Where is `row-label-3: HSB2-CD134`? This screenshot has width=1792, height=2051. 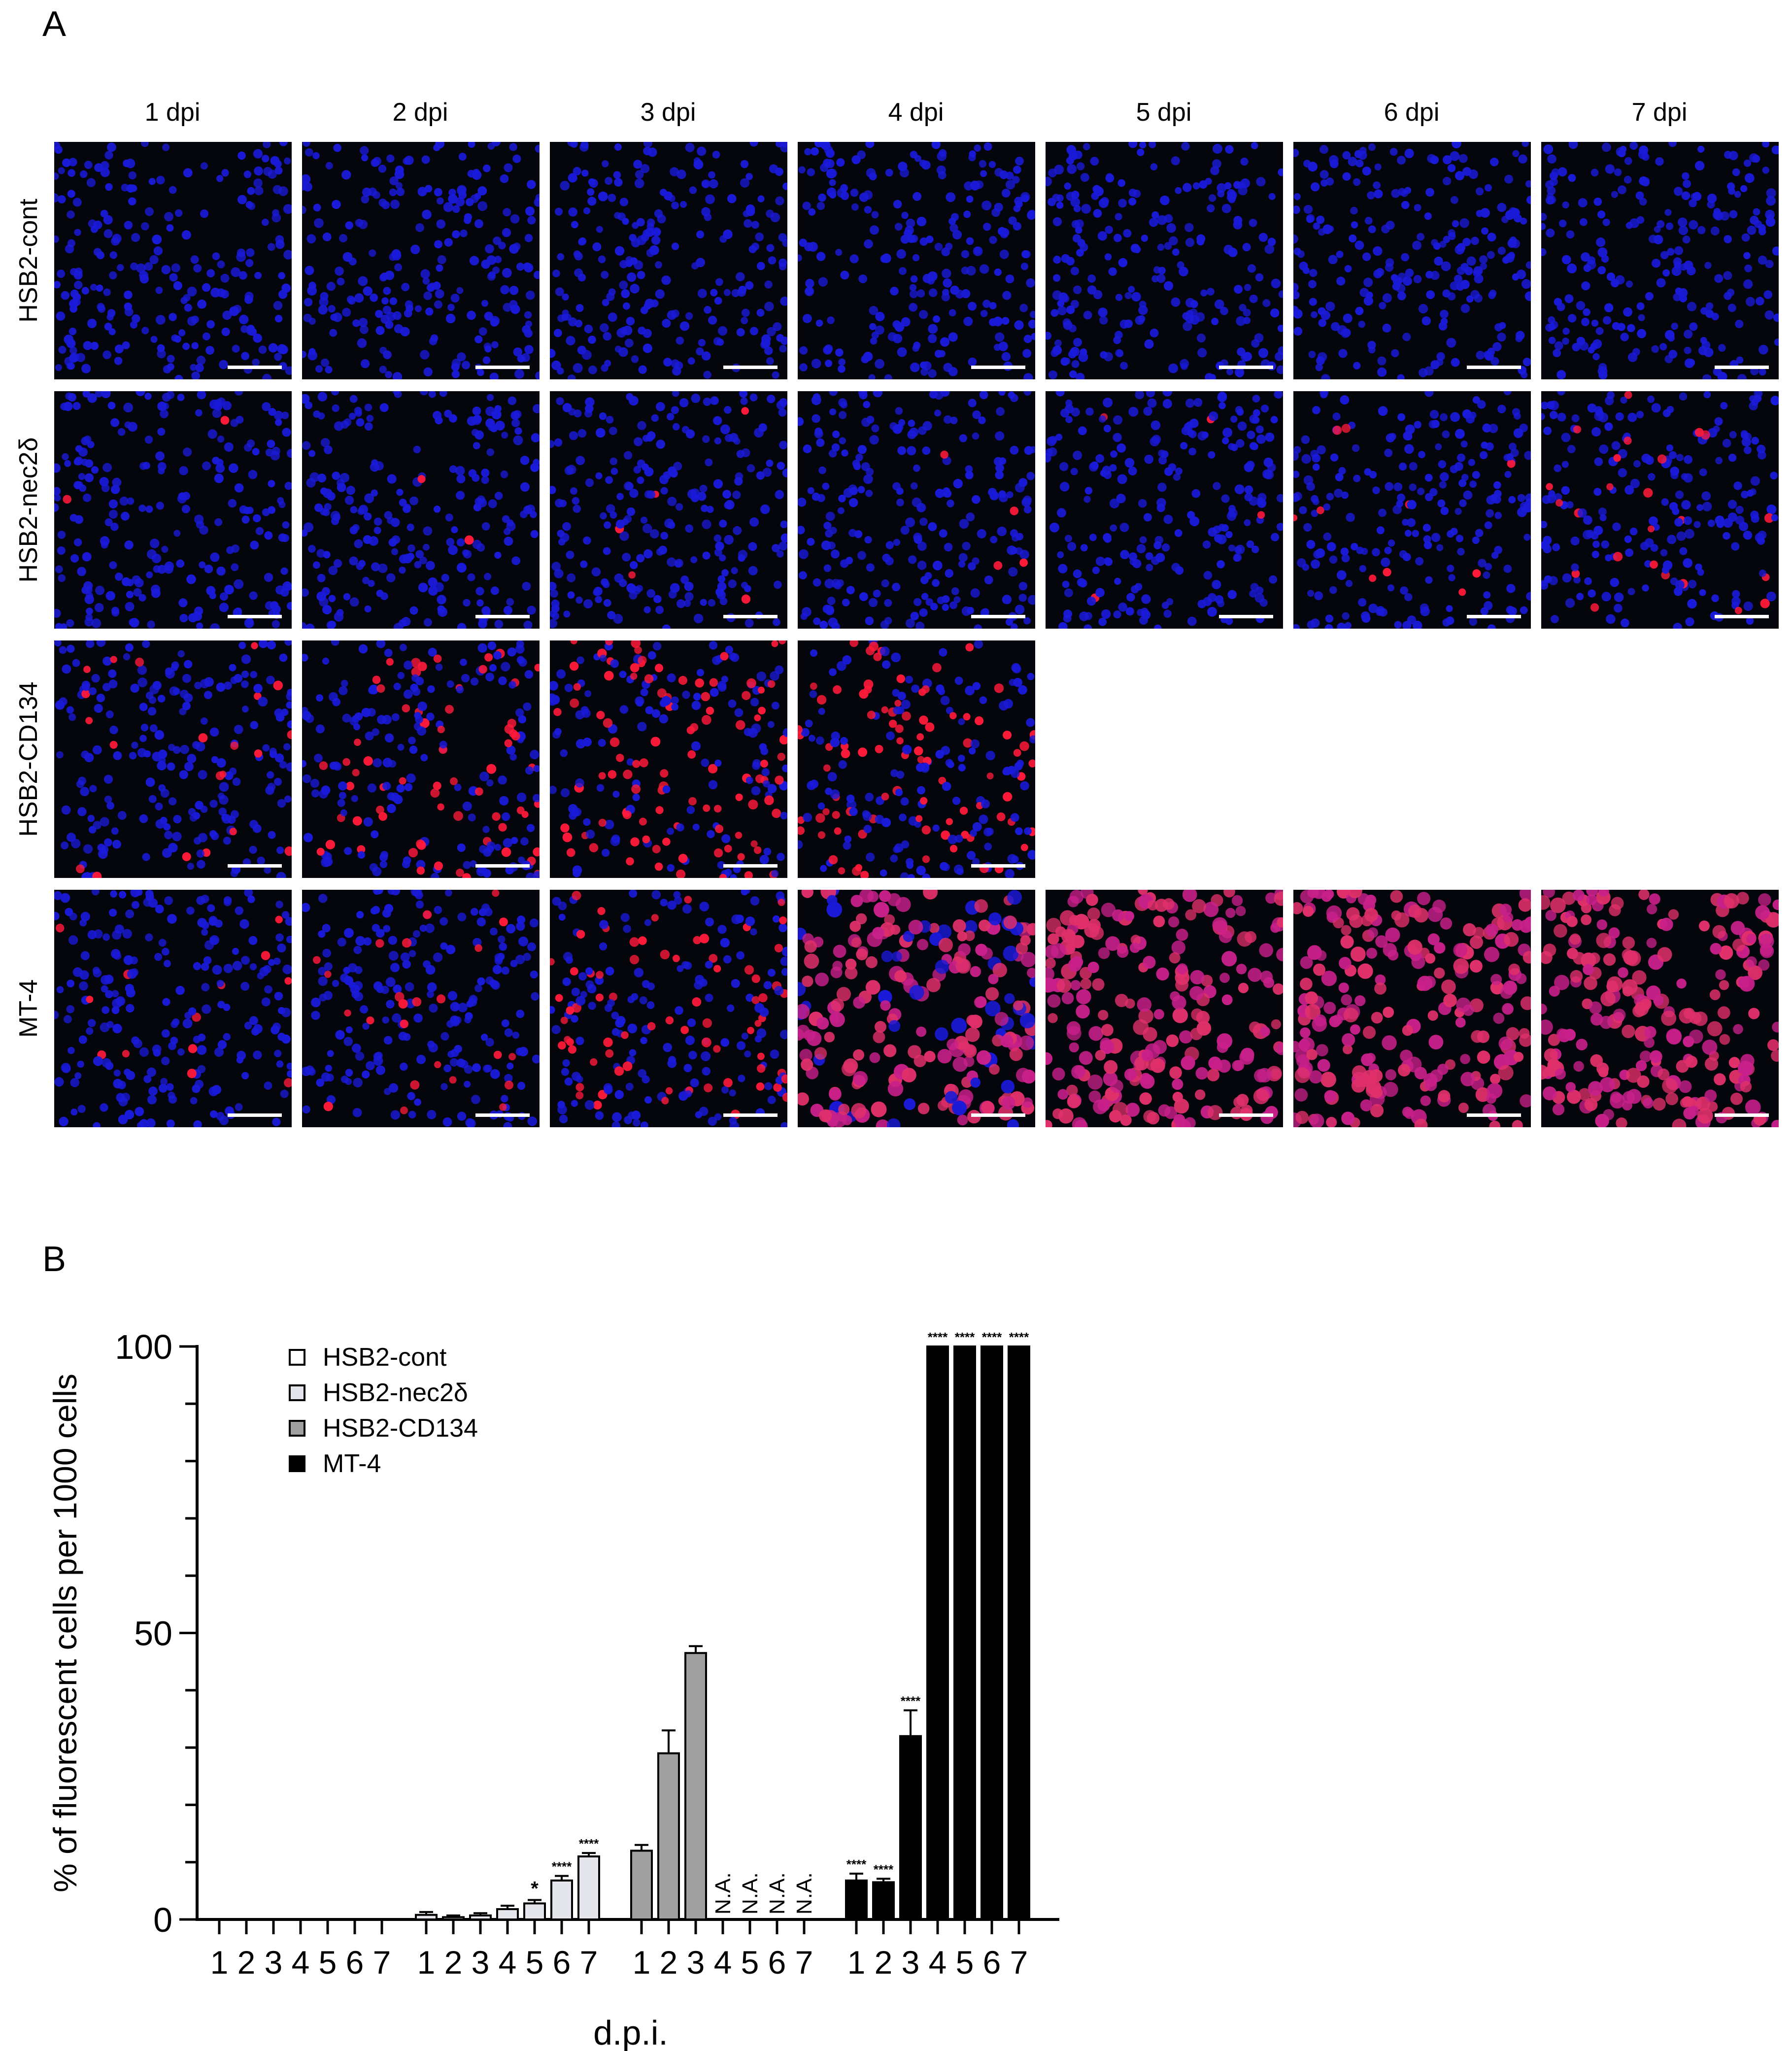
row-label-3: HSB2-CD134 is located at coordinates (28, 759).